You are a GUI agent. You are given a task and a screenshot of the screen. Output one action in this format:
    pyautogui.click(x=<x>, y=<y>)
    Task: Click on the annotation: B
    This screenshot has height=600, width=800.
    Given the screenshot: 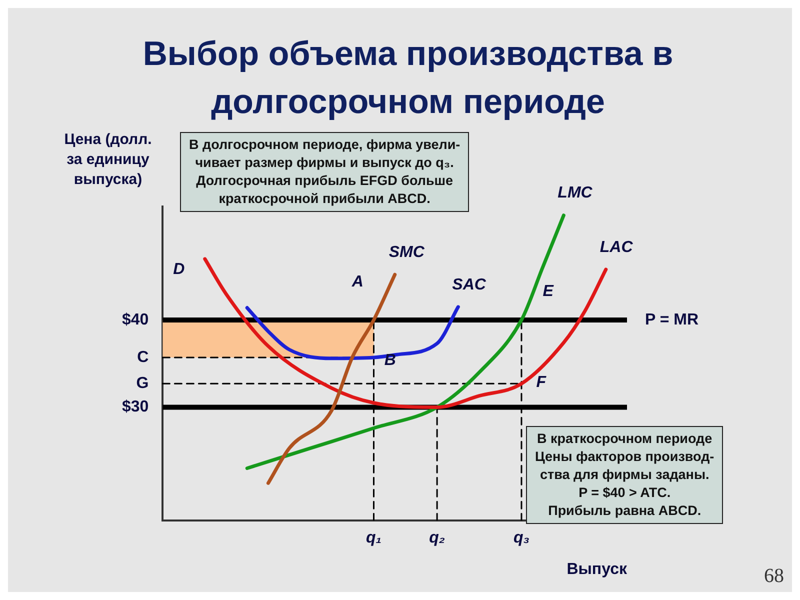 What is the action you would take?
    pyautogui.click(x=390, y=360)
    